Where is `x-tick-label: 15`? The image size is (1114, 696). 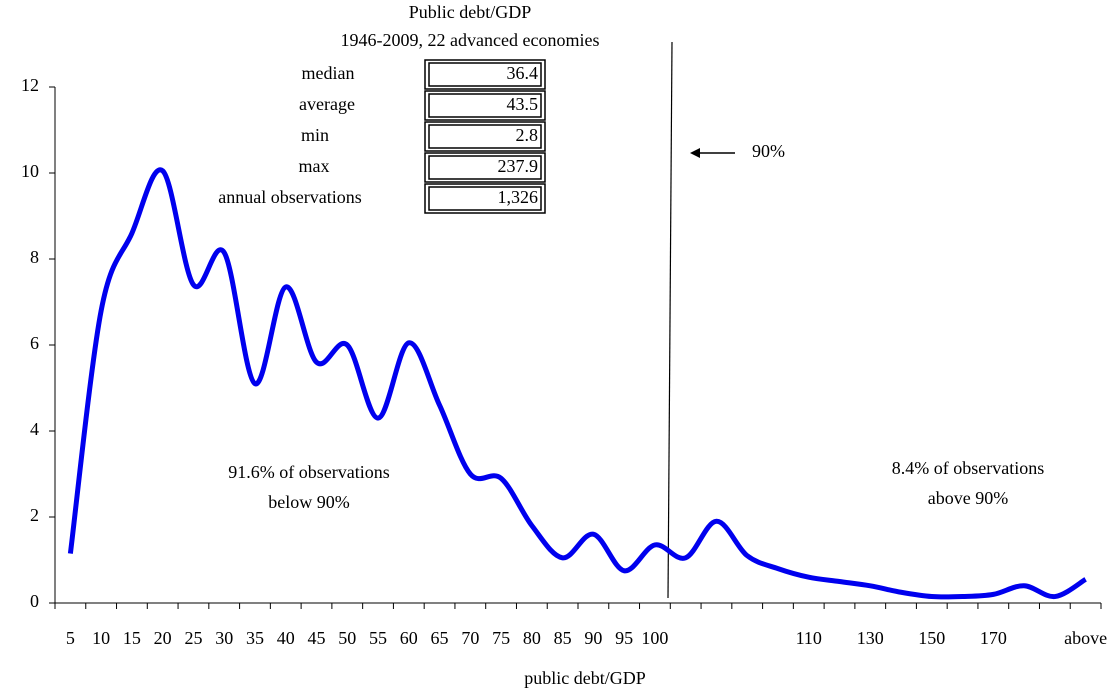
x-tick-label: 15 is located at coordinates (132, 638).